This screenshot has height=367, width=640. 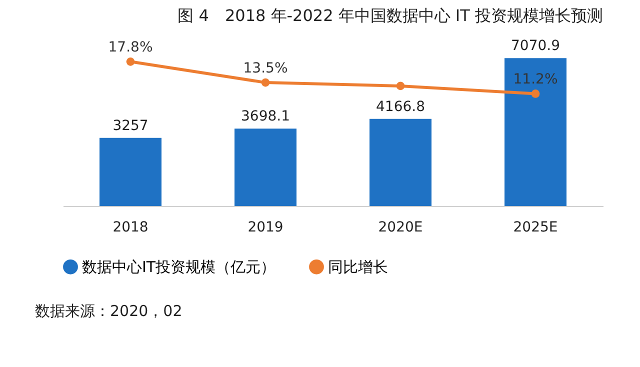 I want to click on data-label: 7070.9, so click(x=535, y=46).